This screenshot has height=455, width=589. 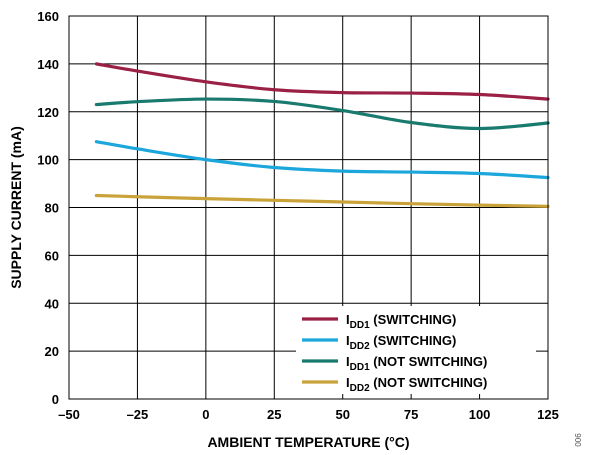 What do you see at coordinates (48, 160) in the screenshot?
I see `y-tick-label: 100` at bounding box center [48, 160].